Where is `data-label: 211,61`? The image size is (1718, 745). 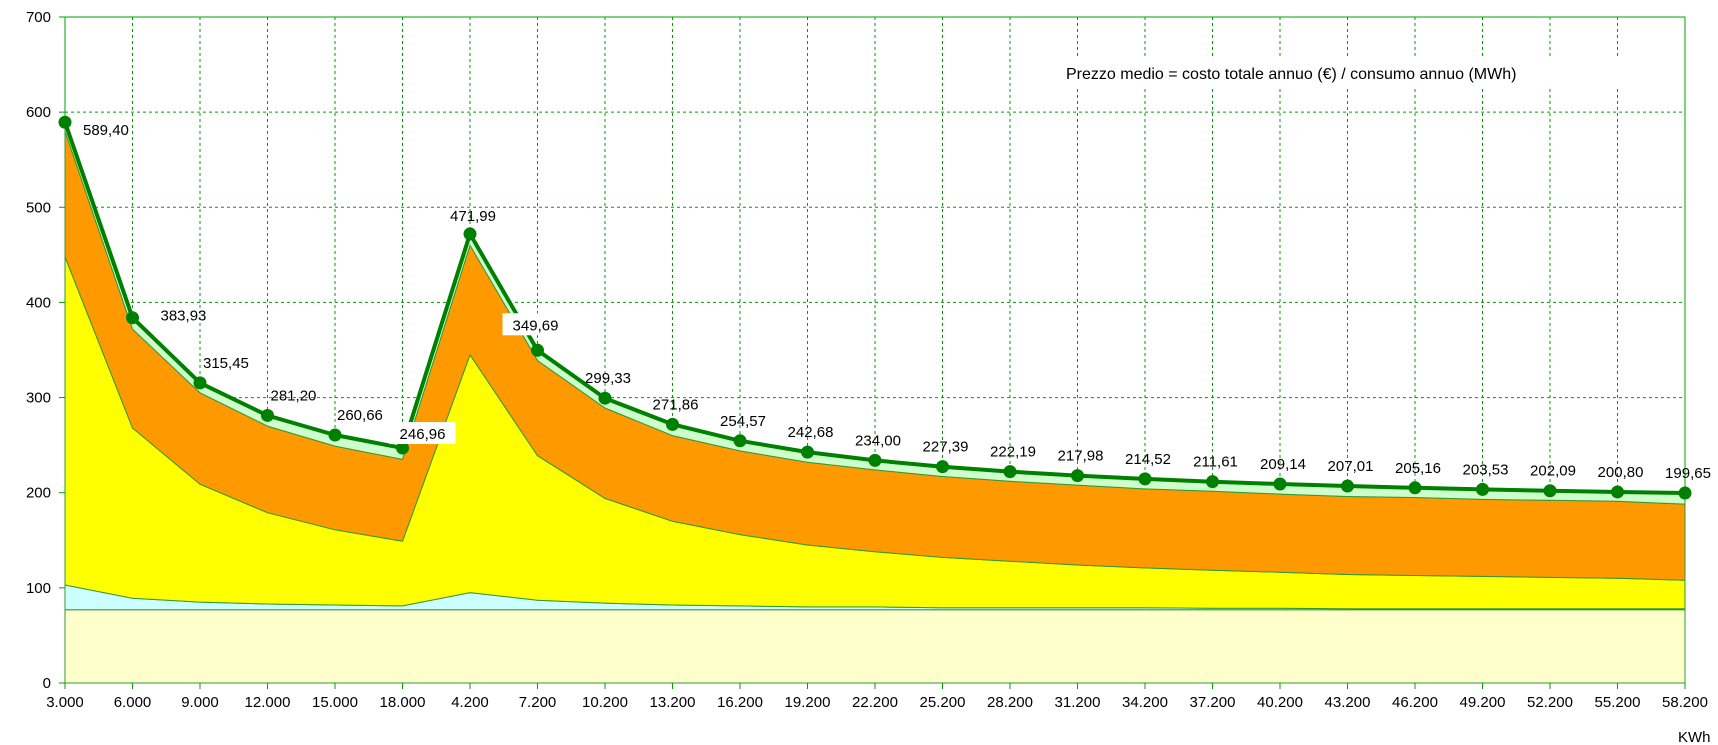 data-label: 211,61 is located at coordinates (1215, 462).